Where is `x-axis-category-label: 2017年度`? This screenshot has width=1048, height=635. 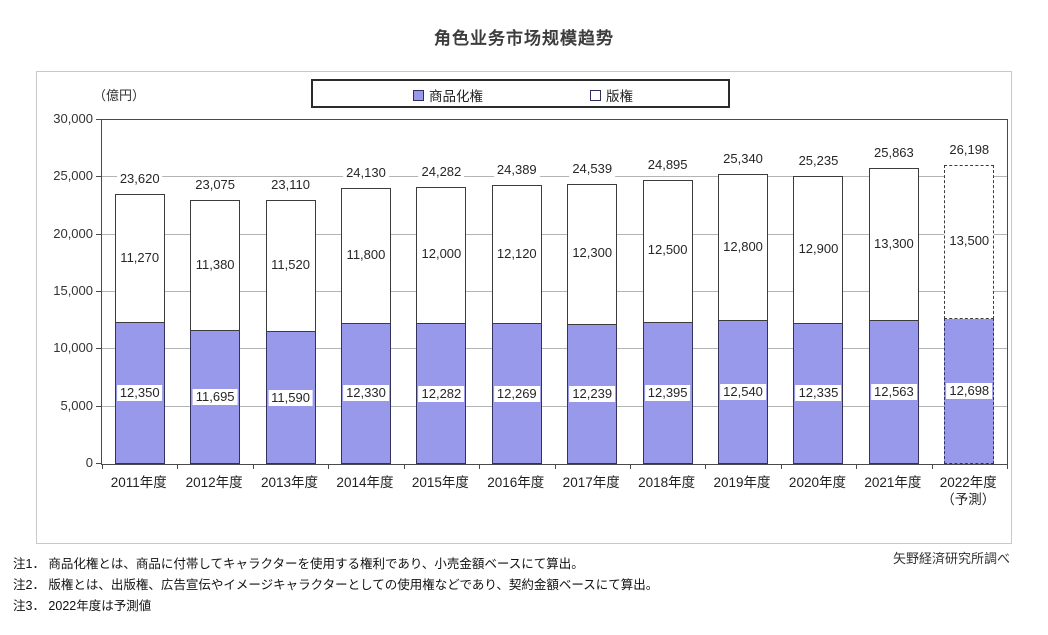 x-axis-category-label: 2017年度 is located at coordinates (591, 482).